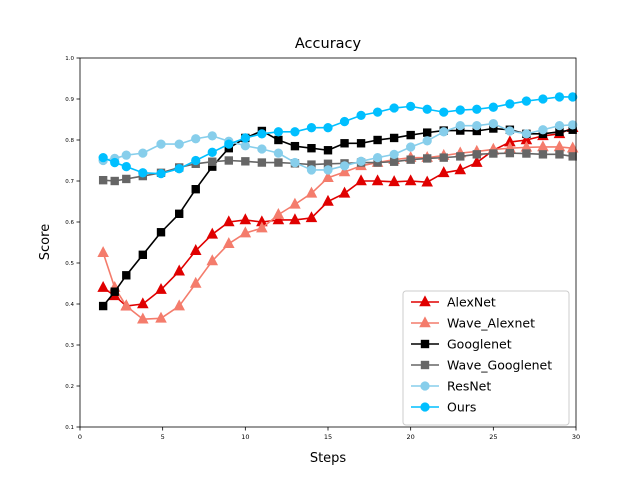 This screenshot has height=480, width=640. I want to click on y-tick-label: 0.2, so click(69, 387).